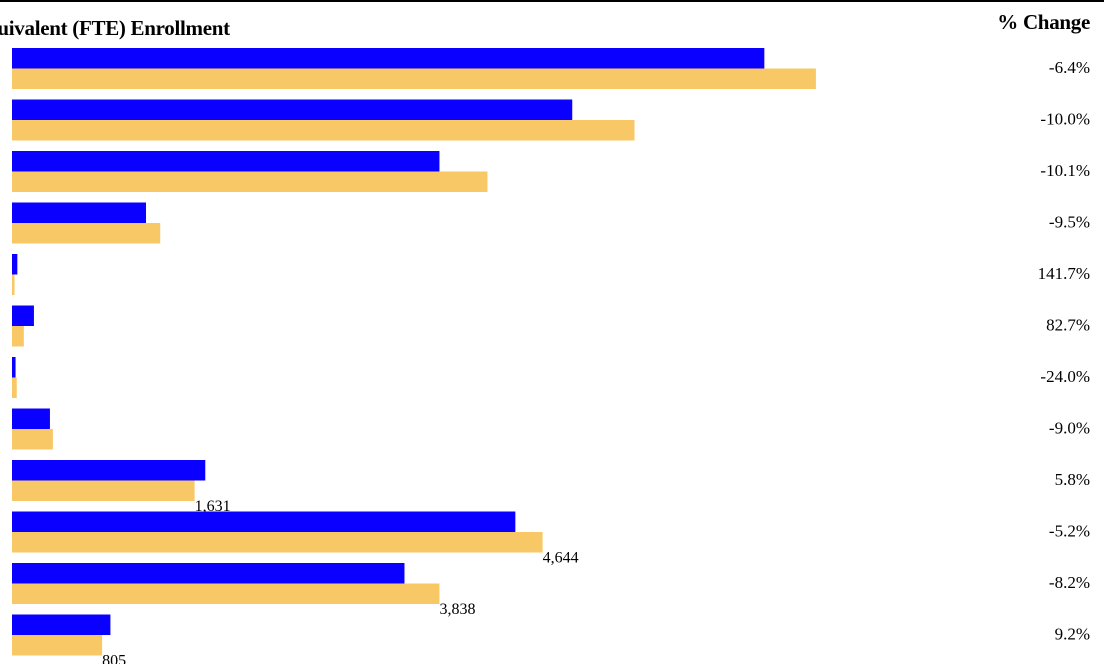  Describe the element at coordinates (1069, 582) in the screenshot. I see `percent-change-11: -8.2%` at that location.